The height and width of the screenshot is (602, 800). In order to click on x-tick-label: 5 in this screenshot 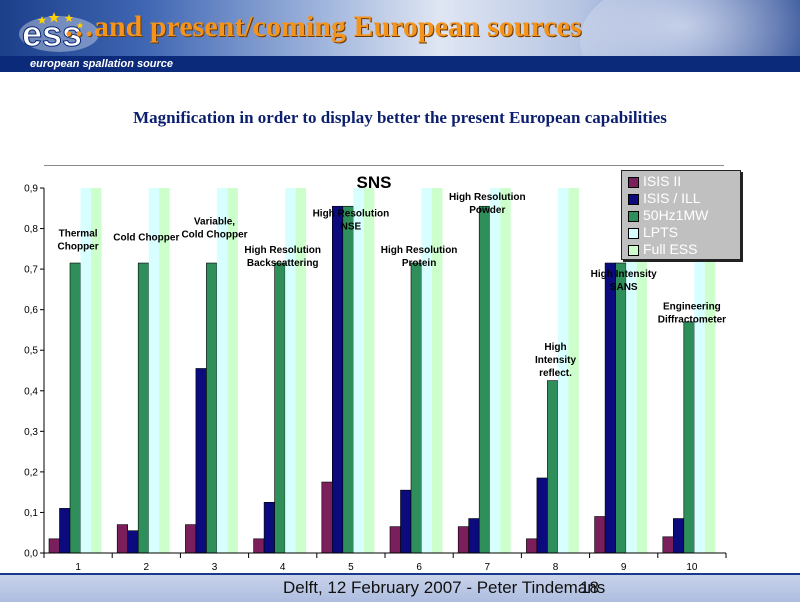, I will do `click(351, 567)`.